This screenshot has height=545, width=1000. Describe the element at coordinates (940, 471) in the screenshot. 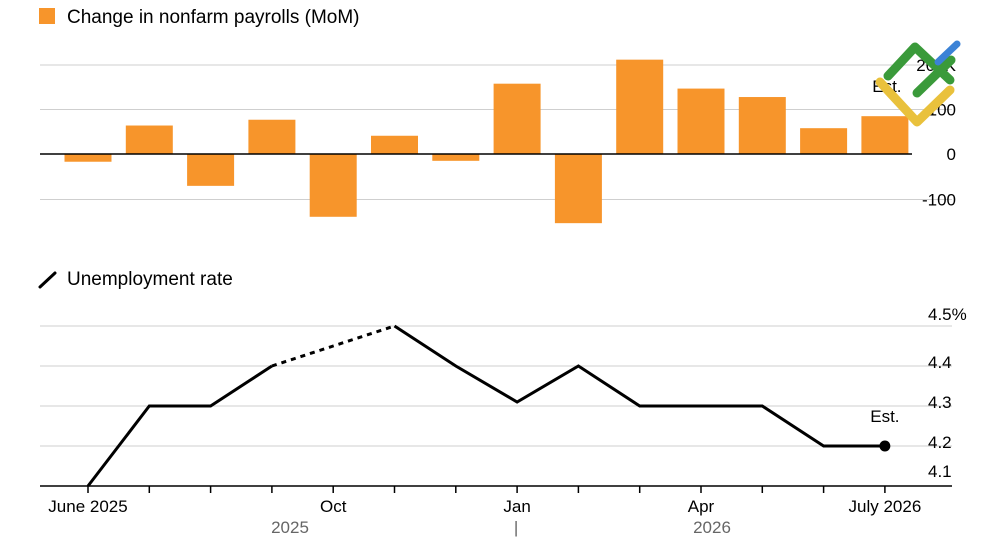

I see `line-y-tick-label: 4.1` at that location.